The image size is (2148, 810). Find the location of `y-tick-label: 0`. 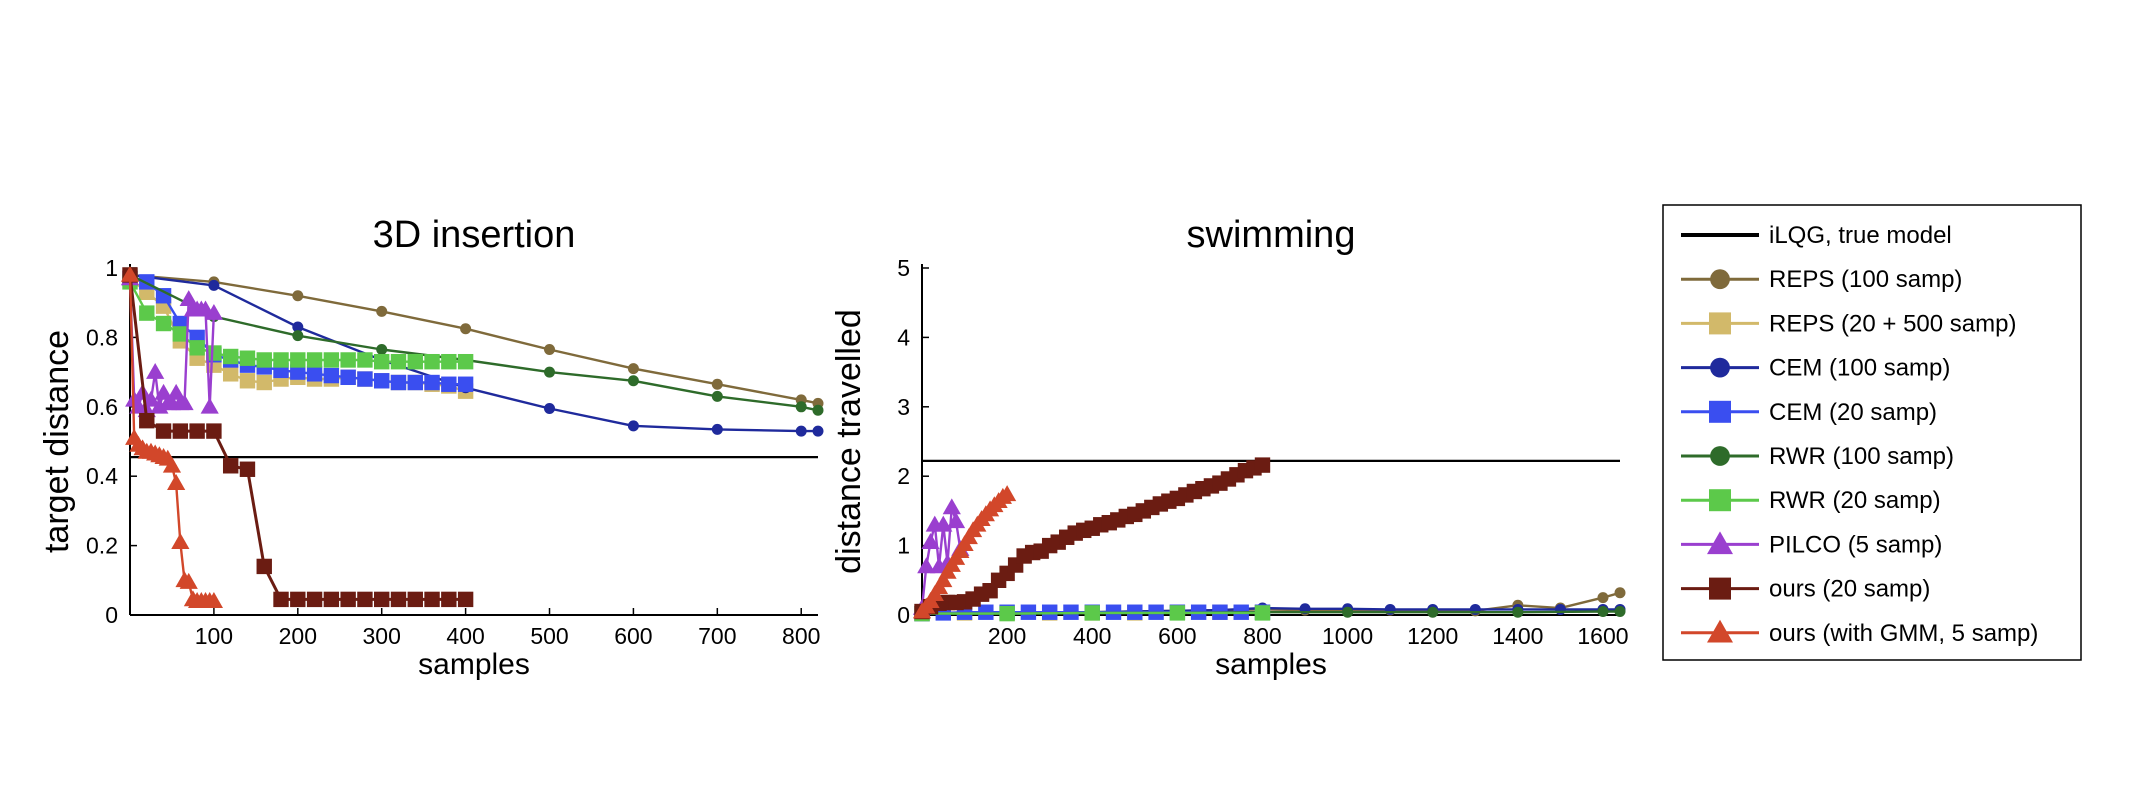

y-tick-label: 0 is located at coordinates (111, 615).